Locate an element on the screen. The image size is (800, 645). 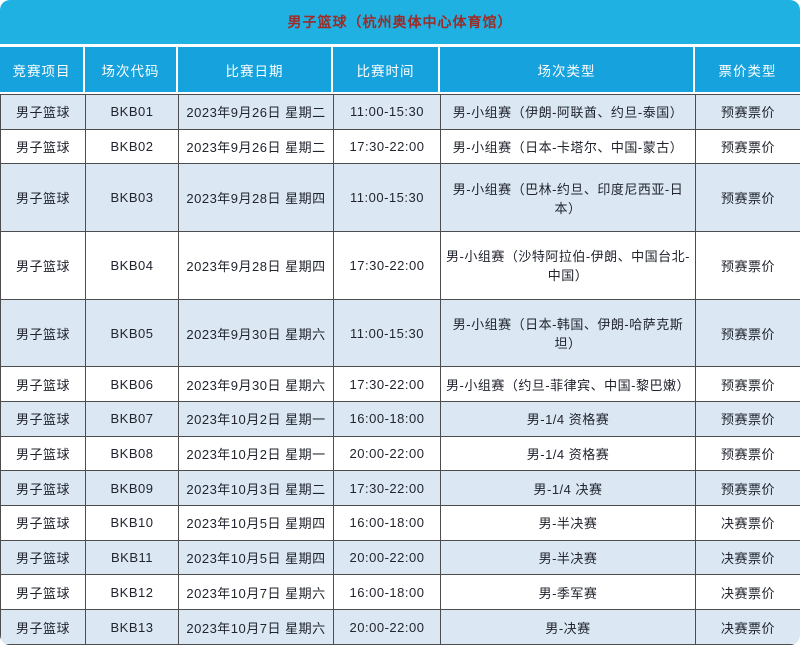
cell-date: 2023年10月3日 星期二 is located at coordinates (256, 488).